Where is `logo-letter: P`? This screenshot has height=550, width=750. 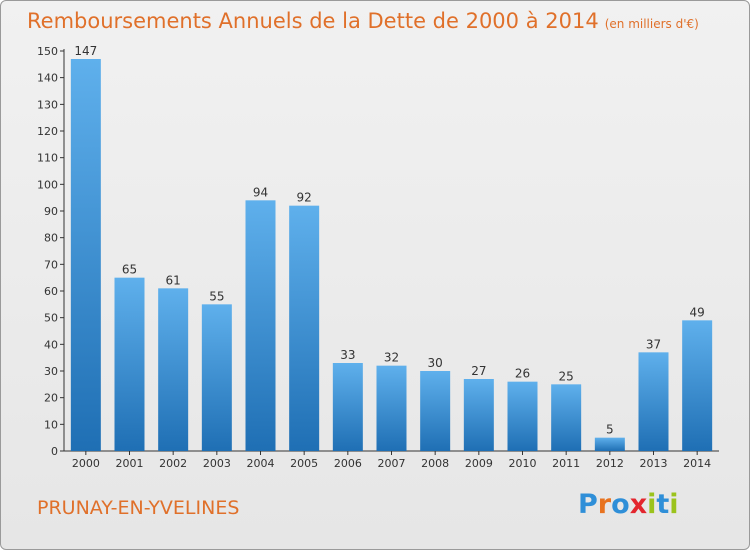
logo-letter: P is located at coordinates (588, 504).